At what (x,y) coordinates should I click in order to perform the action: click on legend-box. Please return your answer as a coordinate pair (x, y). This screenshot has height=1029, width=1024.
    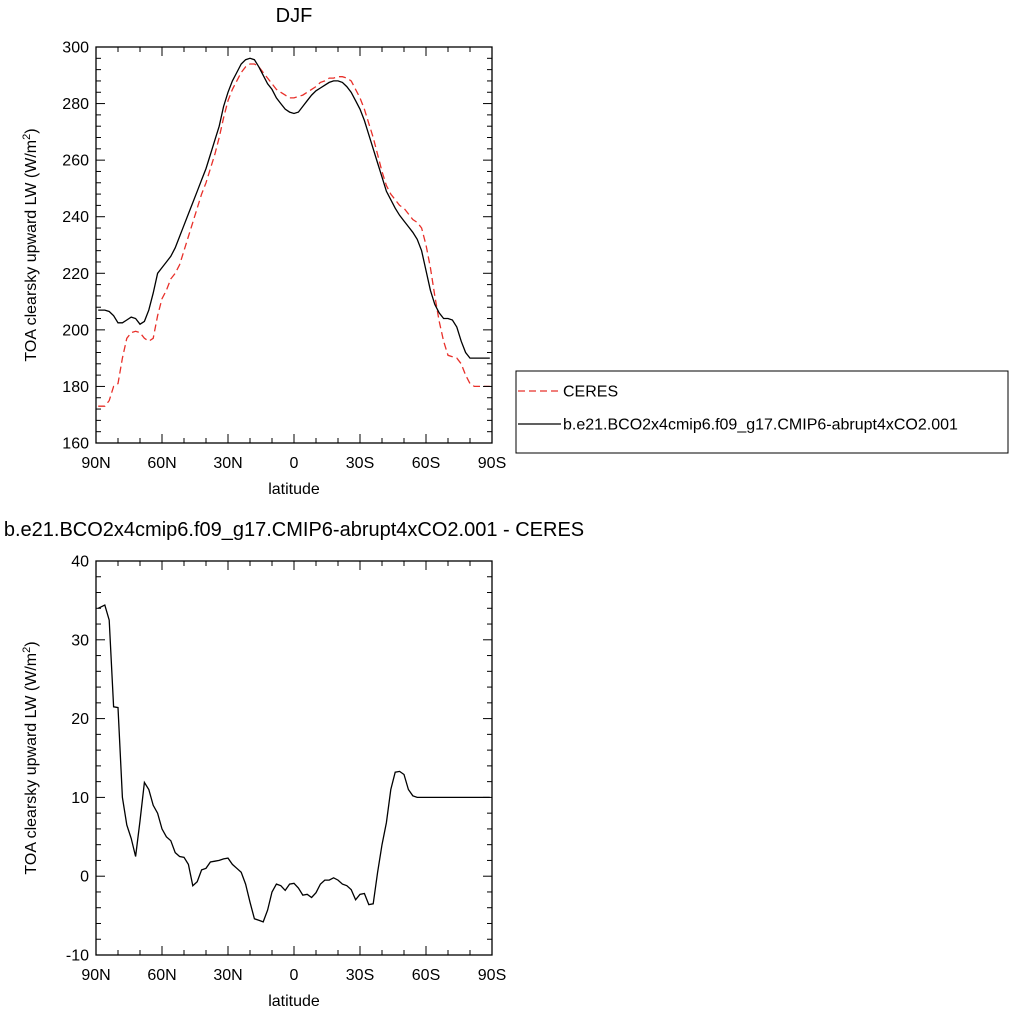
    Looking at the image, I should click on (762, 412).